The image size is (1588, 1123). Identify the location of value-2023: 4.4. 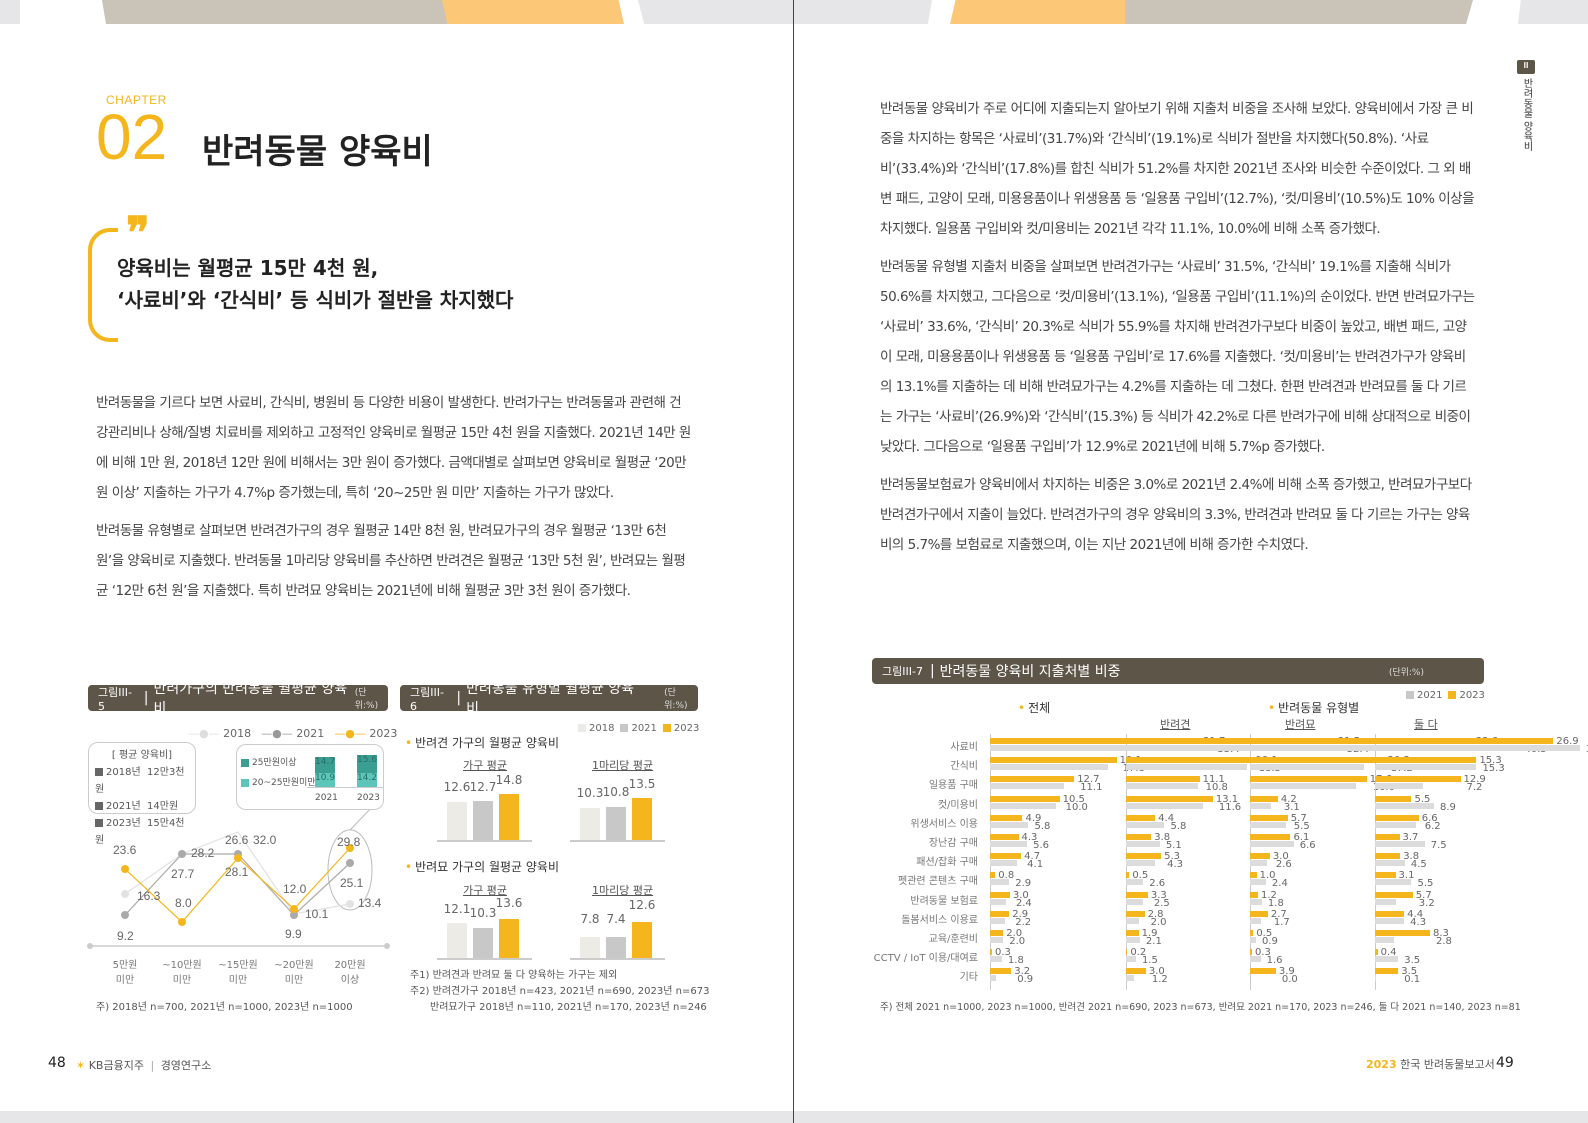
(1415, 914).